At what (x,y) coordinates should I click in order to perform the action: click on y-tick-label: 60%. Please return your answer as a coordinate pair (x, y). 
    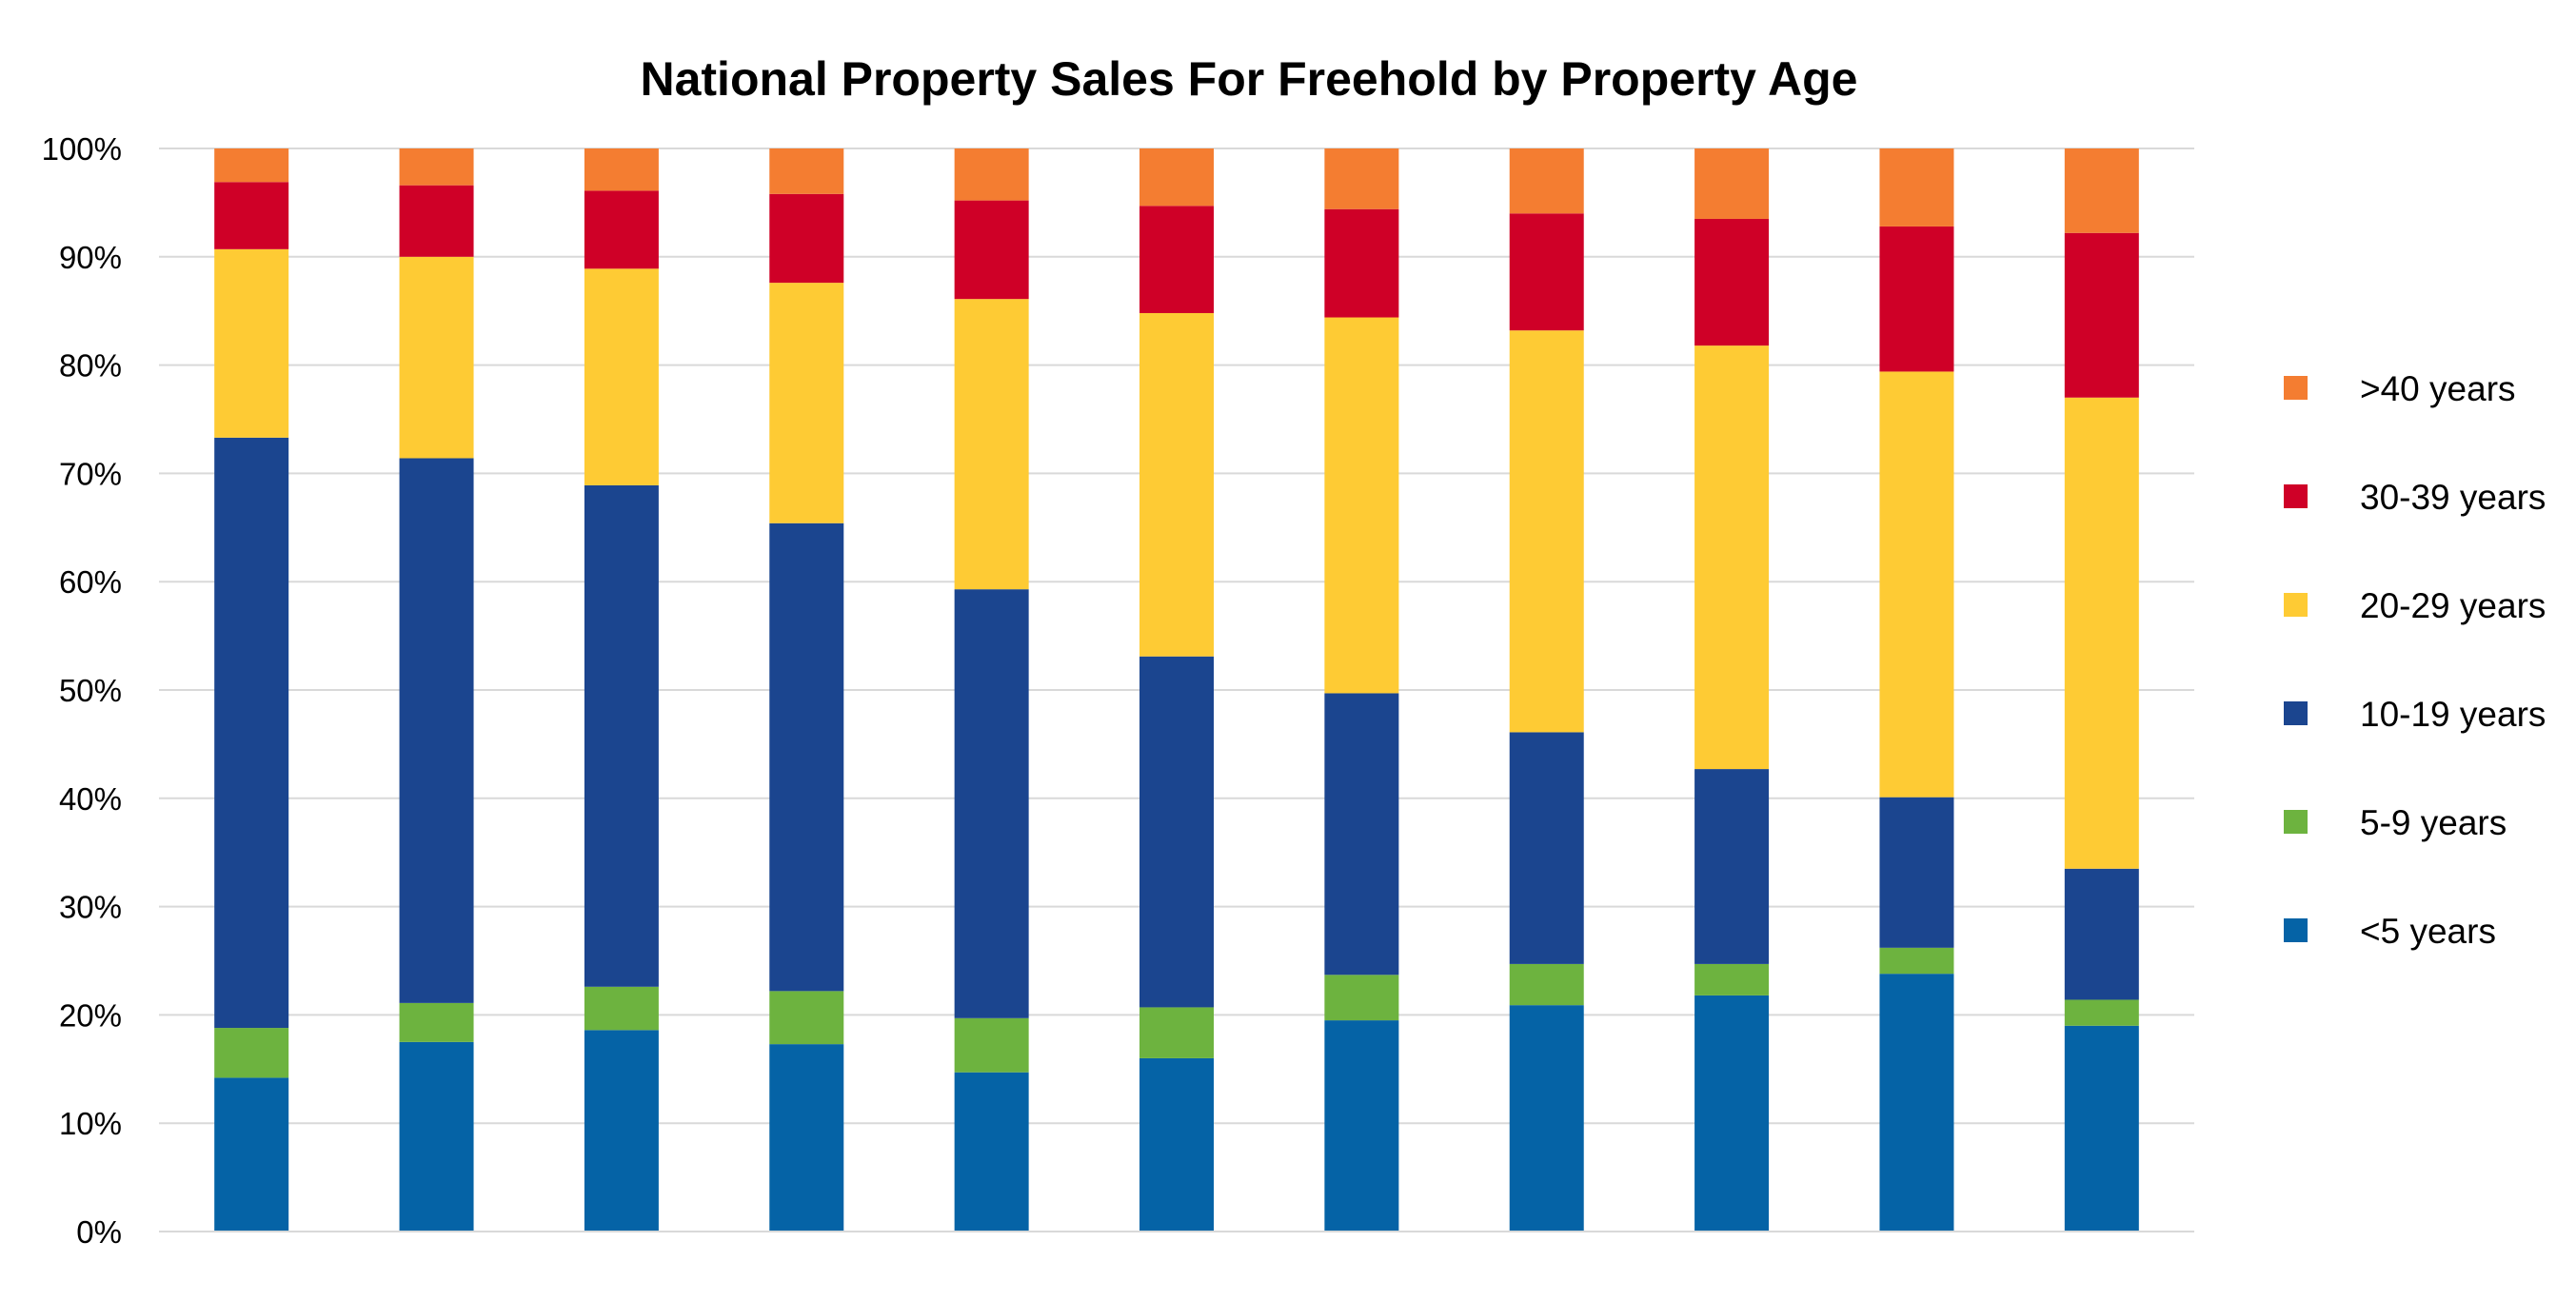
    Looking at the image, I should click on (90, 582).